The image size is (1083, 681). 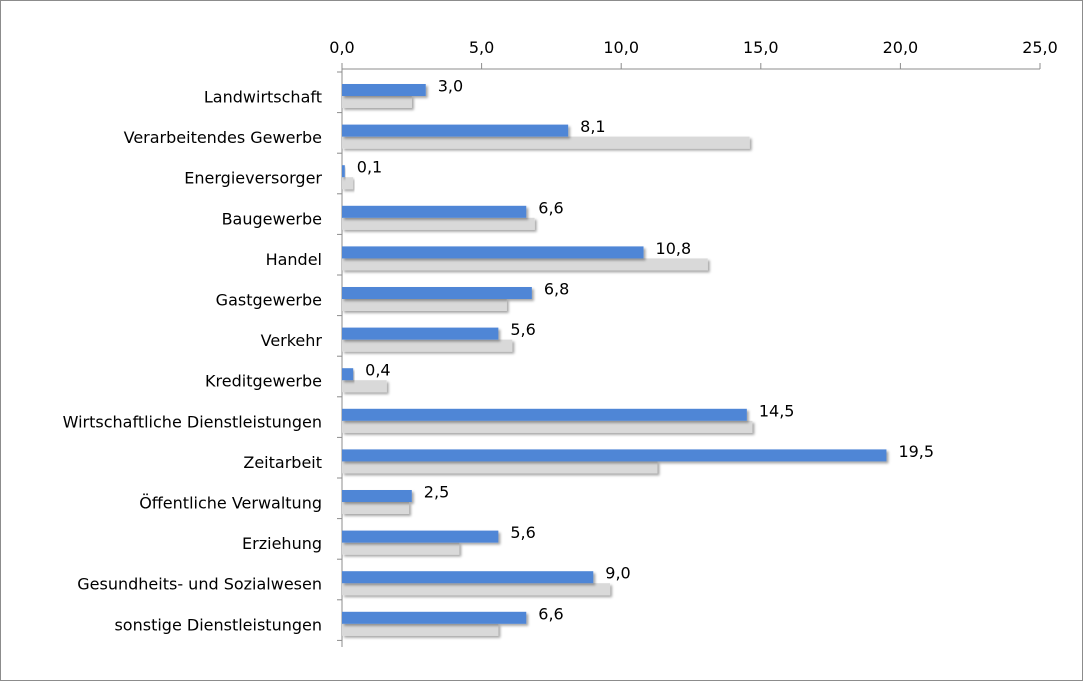 I want to click on category-label: Erziehung, so click(x=282, y=543).